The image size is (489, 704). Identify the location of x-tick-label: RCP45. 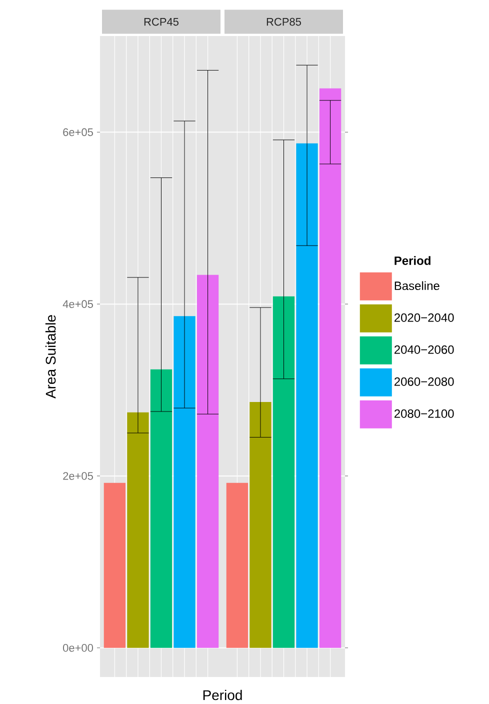
(161, 22).